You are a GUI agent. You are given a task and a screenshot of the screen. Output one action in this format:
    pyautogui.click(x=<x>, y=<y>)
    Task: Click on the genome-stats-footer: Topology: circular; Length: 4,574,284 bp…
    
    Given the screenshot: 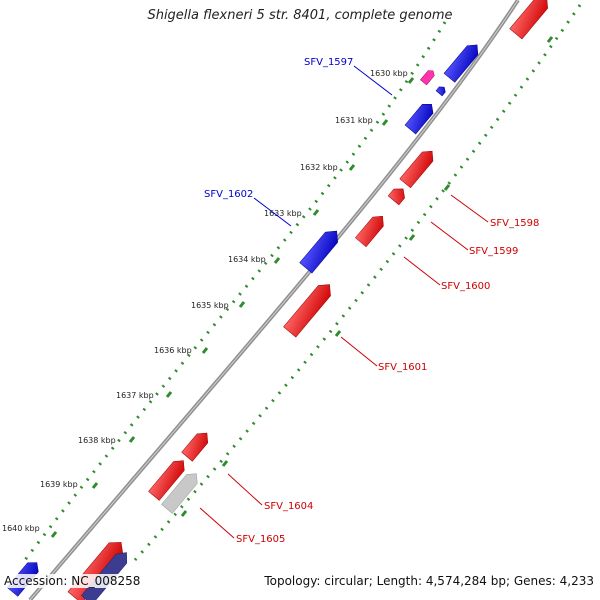 What is the action you would take?
    pyautogui.click(x=429, y=581)
    